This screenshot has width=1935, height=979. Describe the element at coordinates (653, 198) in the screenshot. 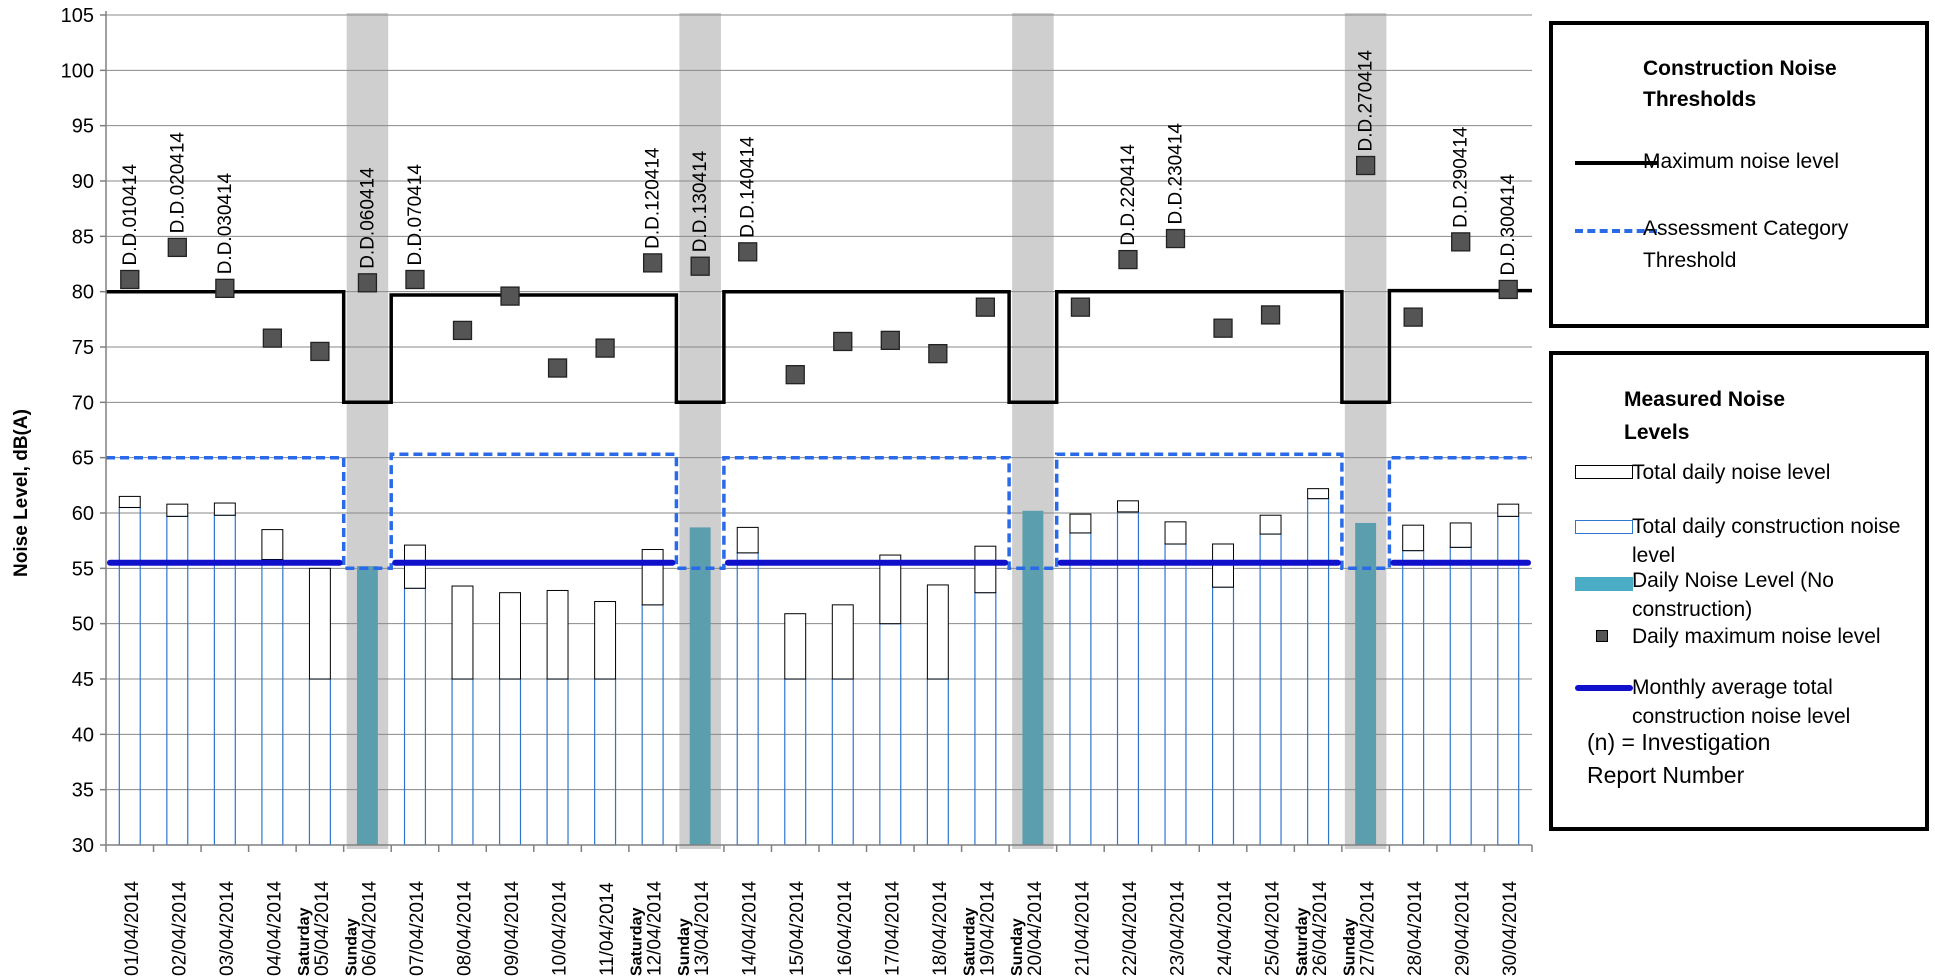

I see `annotation-label: D.D.120414` at that location.